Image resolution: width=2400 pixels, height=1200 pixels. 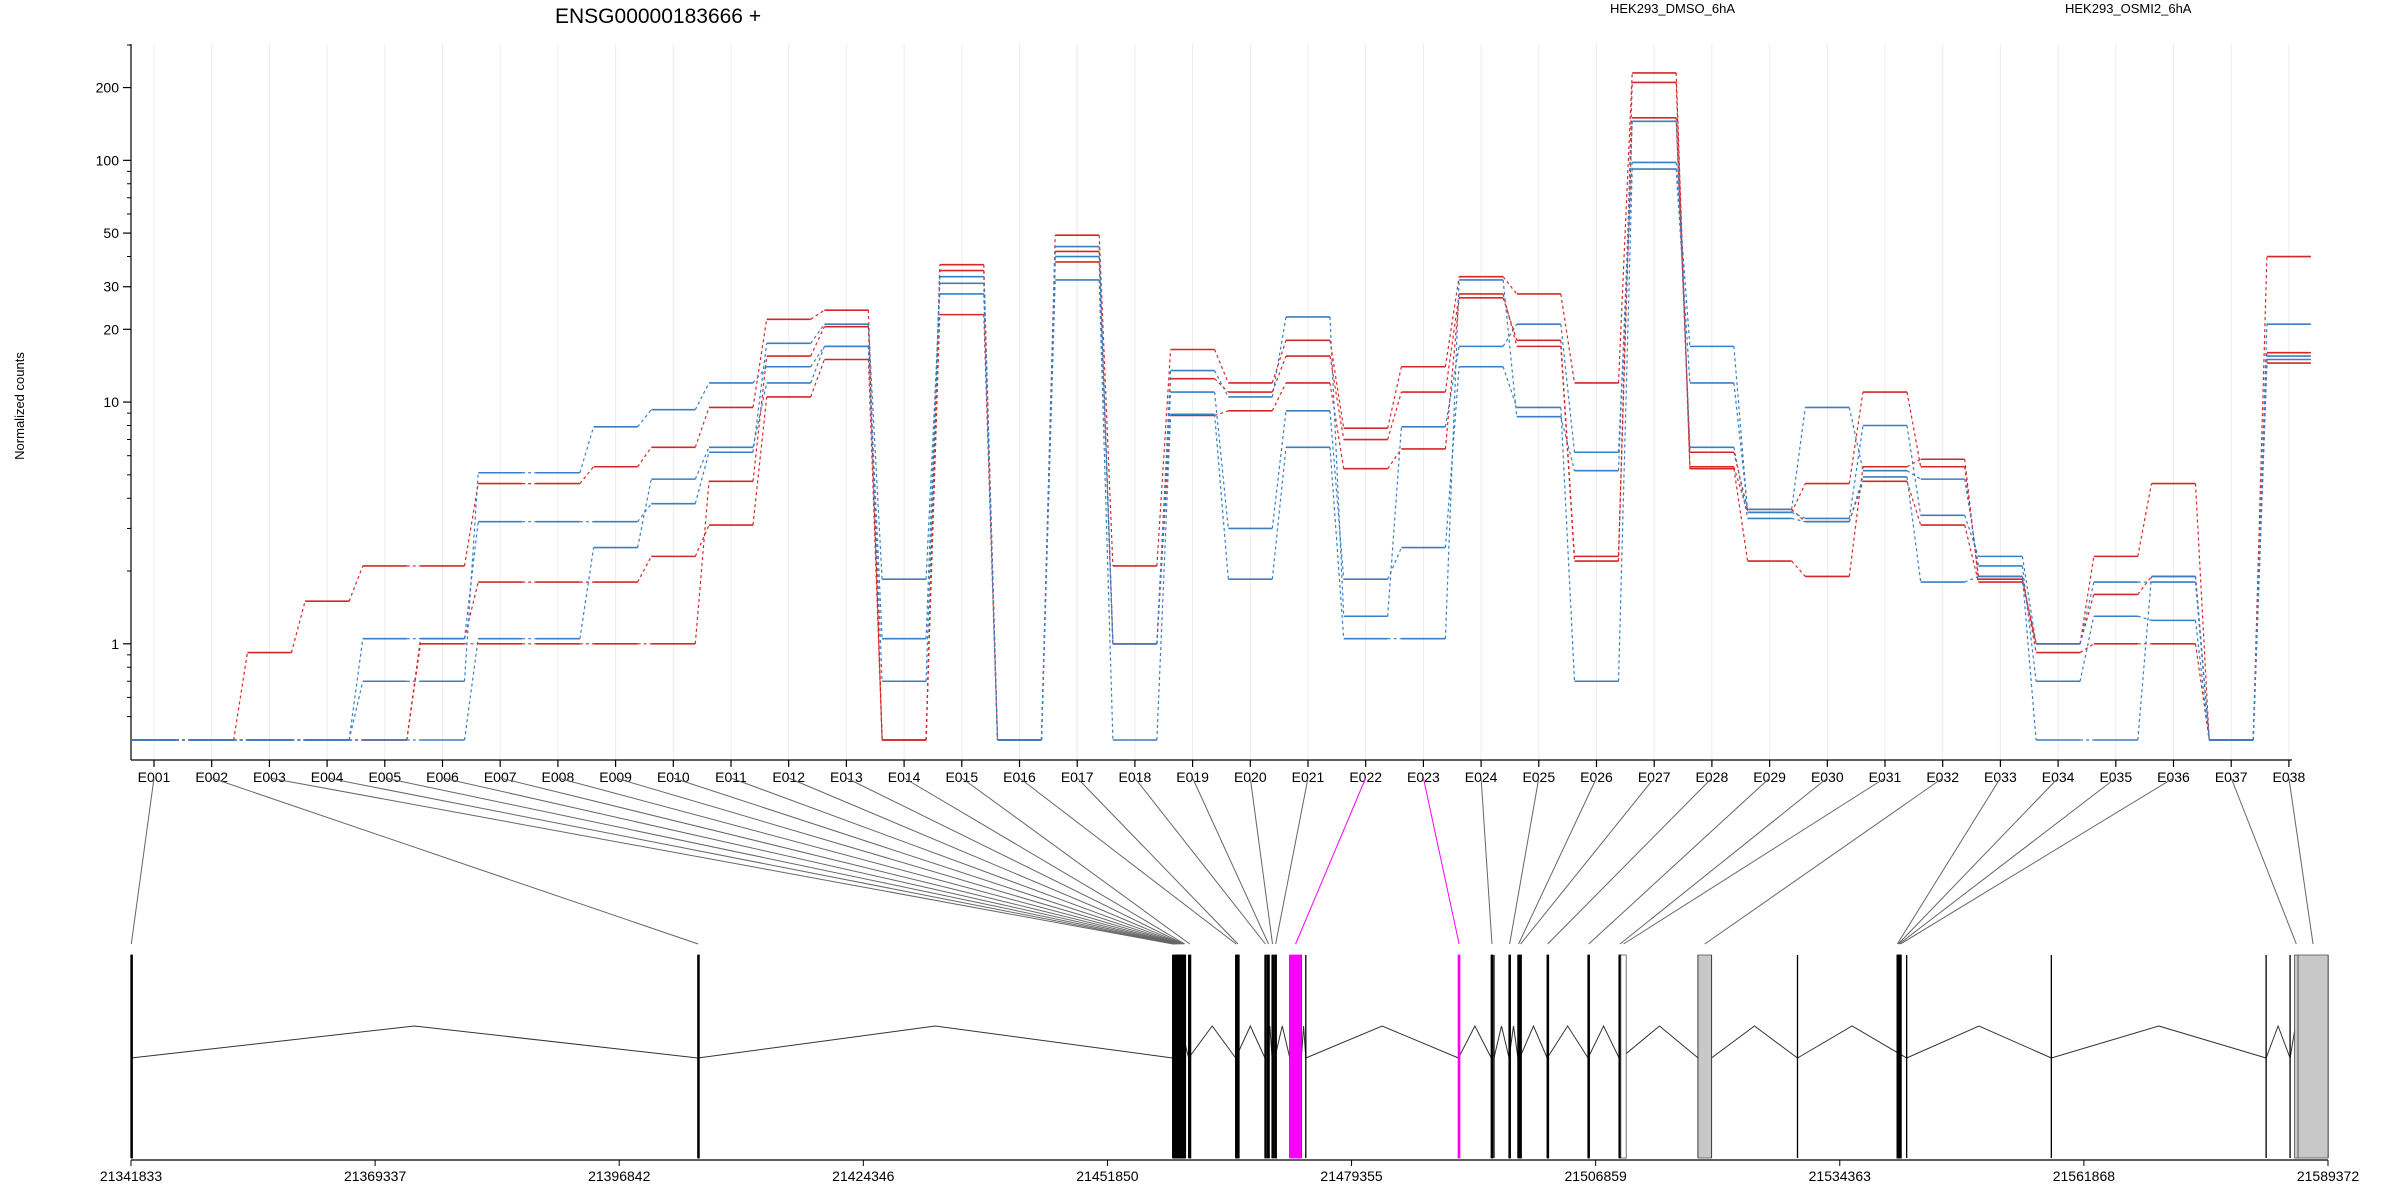 What do you see at coordinates (1538, 777) in the screenshot?
I see `x-tick-label: E025` at bounding box center [1538, 777].